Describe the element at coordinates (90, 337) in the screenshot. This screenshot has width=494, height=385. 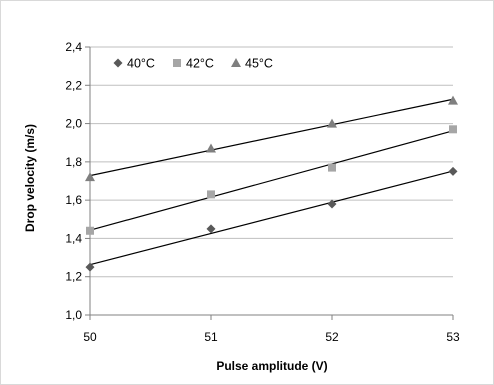
I see `x-tick-label: 50` at that location.